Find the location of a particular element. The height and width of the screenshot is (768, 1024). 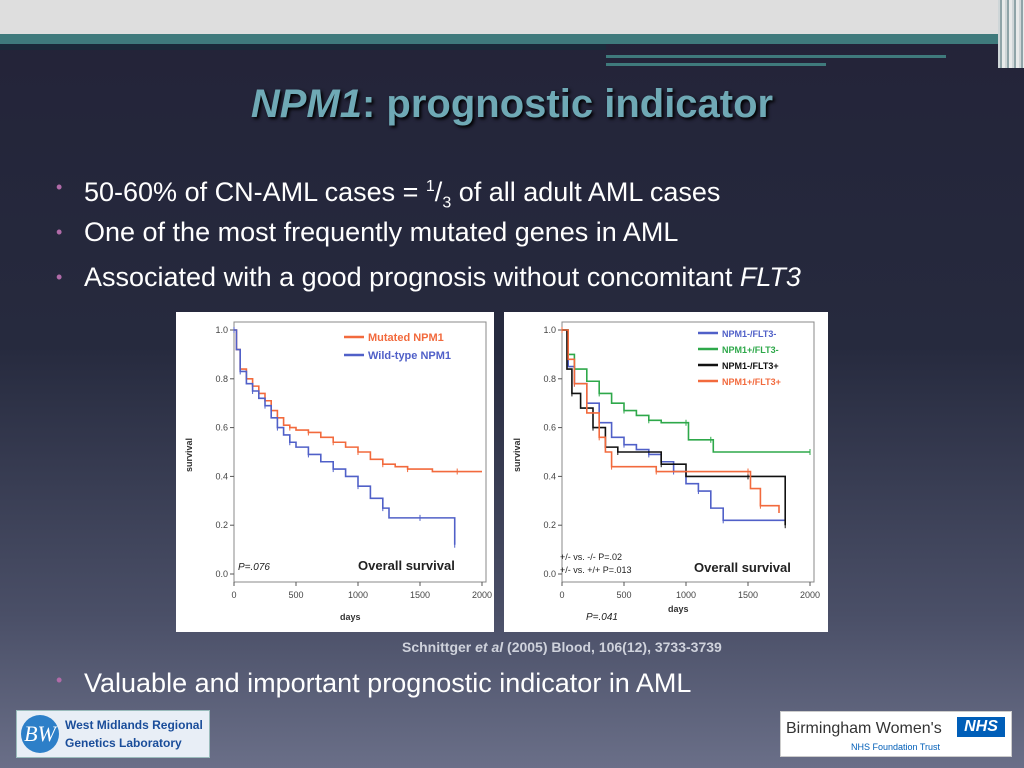

fraction-slash: / is located at coordinates (438, 192).